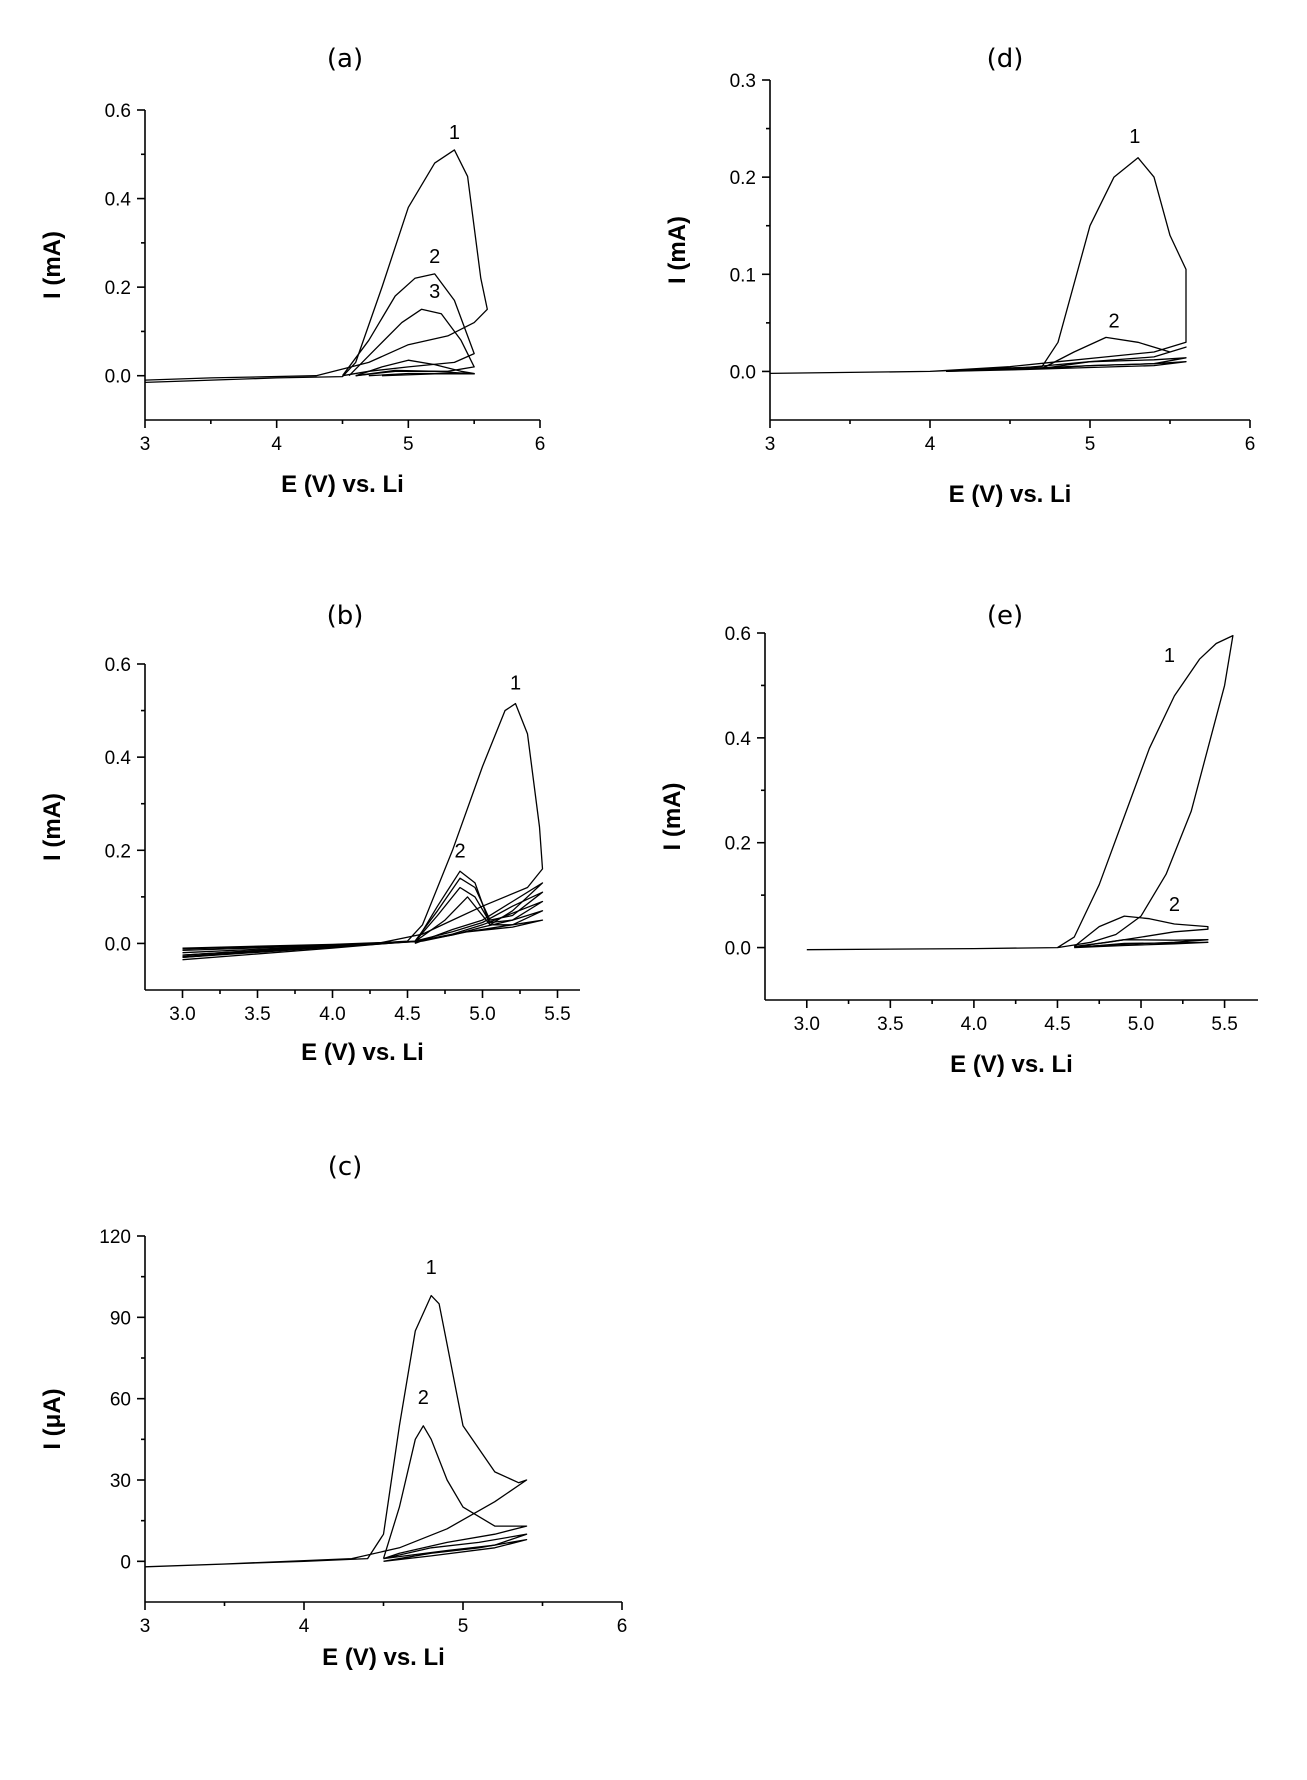 Image resolution: width=1307 pixels, height=1780 pixels. What do you see at coordinates (1005, 616) in the screenshot?
I see `panel-title-e: (e)` at bounding box center [1005, 616].